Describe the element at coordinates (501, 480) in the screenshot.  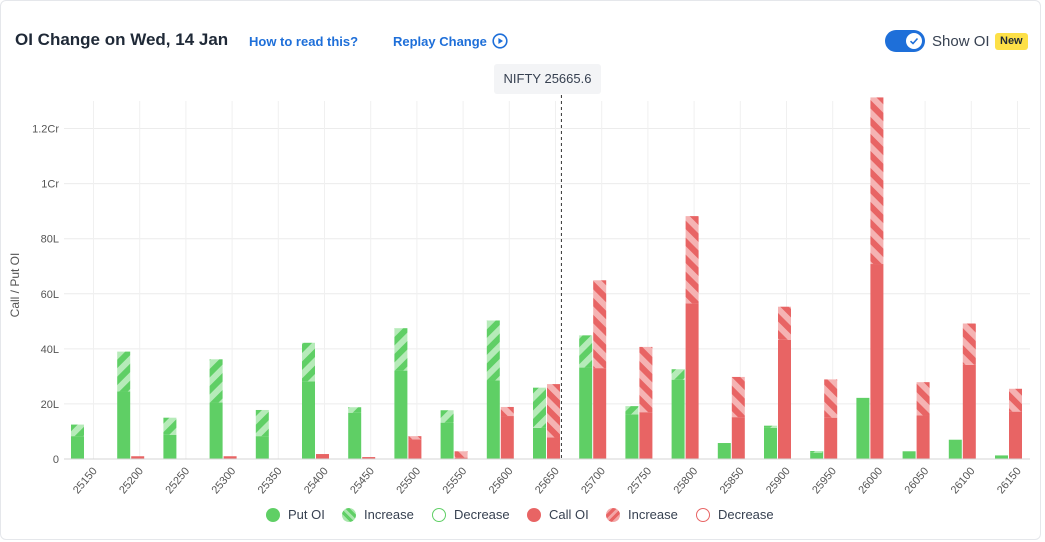
I see `x-tick-label: 25600` at that location.